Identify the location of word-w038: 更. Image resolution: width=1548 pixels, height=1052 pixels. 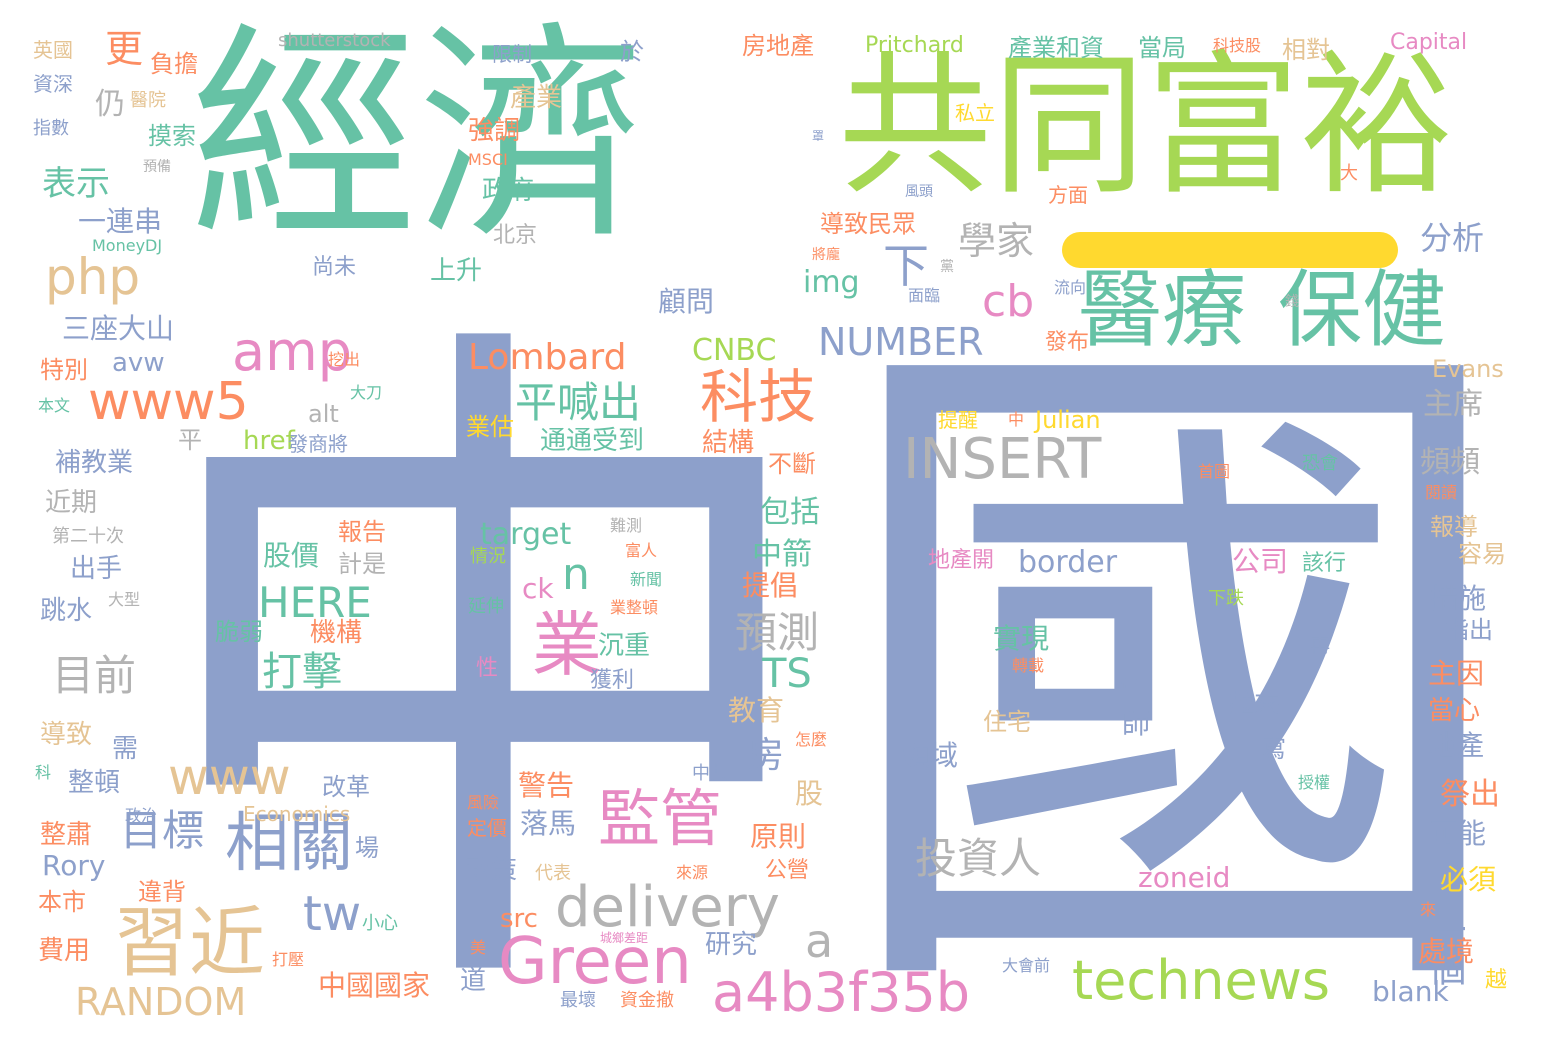
(124, 49).